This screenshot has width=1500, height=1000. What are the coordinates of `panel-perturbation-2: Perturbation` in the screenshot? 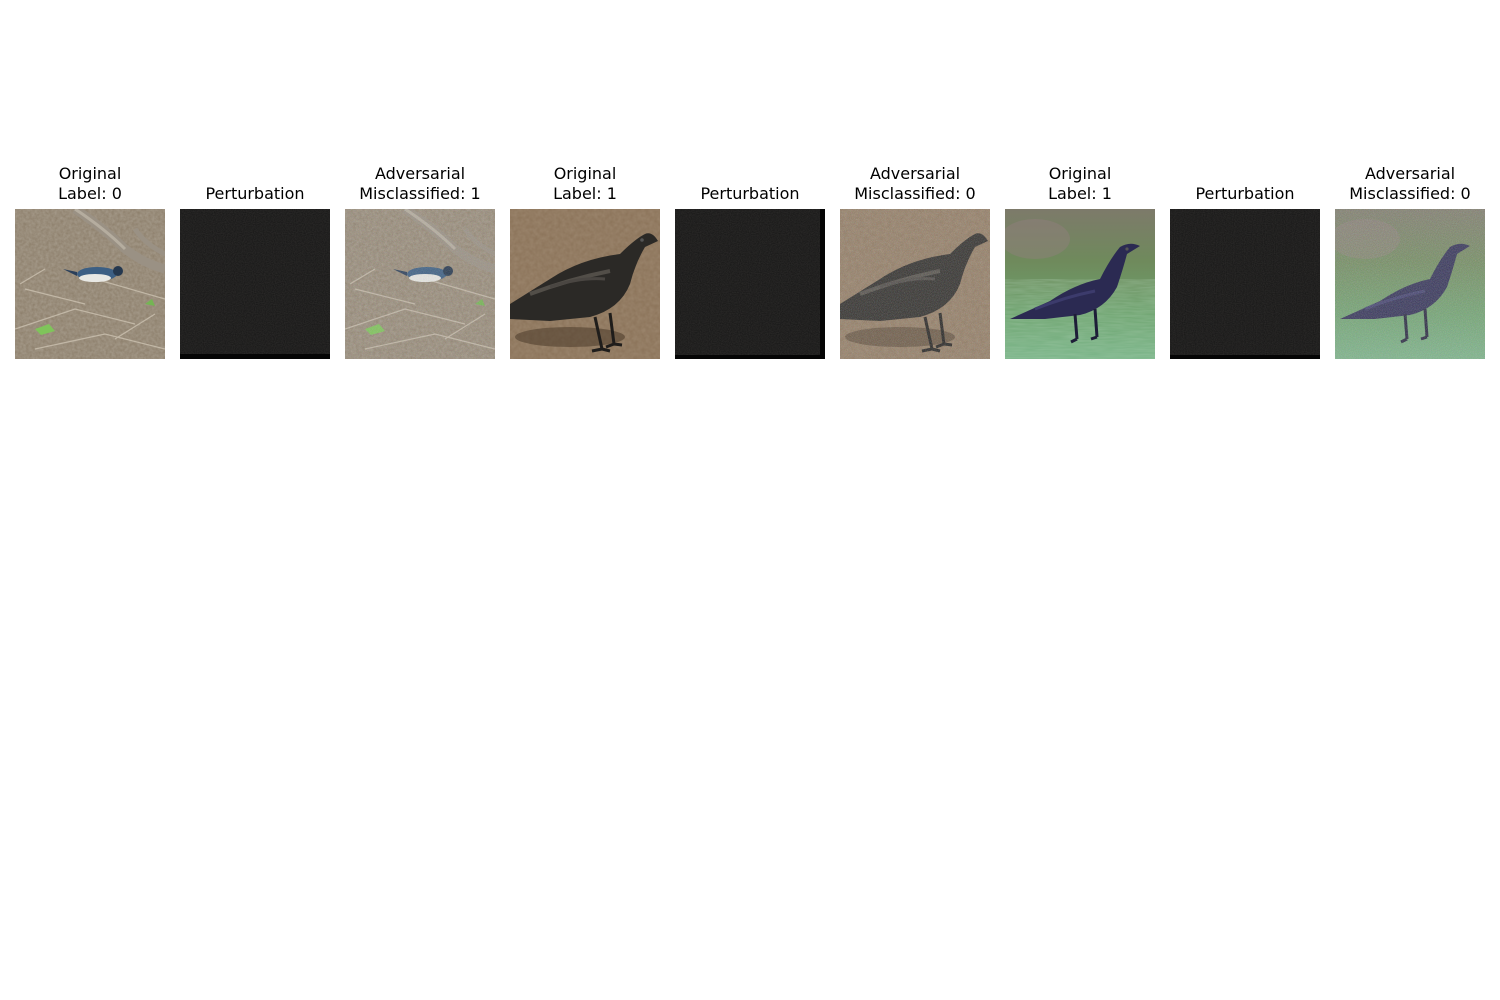 It's located at (750, 261).